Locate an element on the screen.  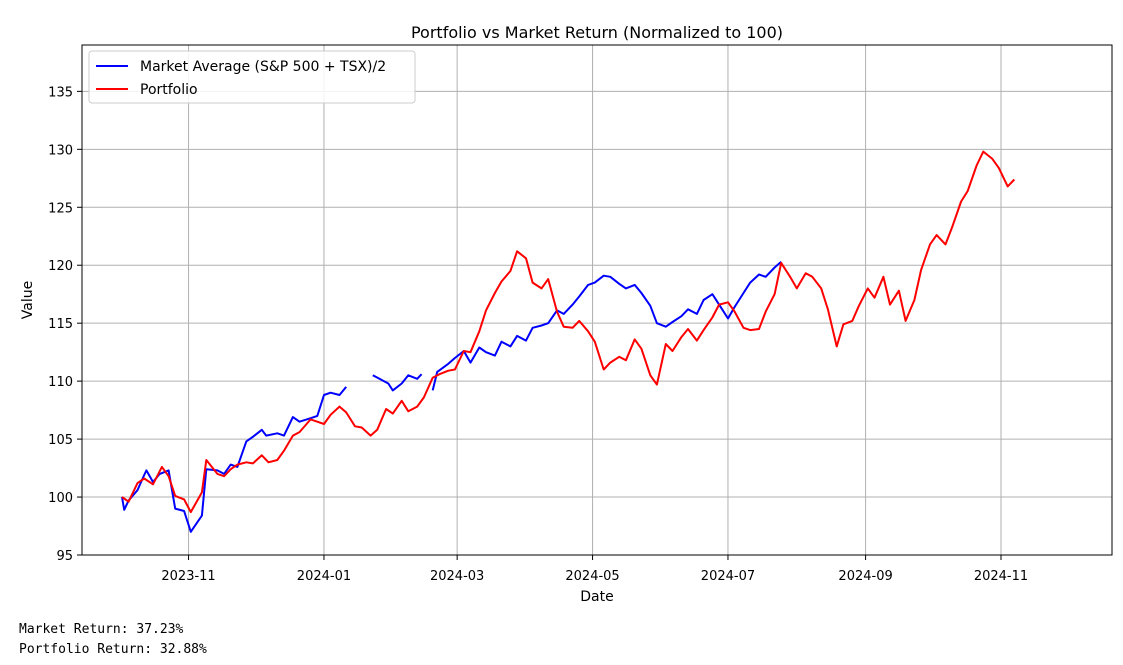
y-axis: 95 100 105 110 115 120 125 130 135 is located at coordinates (65, 324).